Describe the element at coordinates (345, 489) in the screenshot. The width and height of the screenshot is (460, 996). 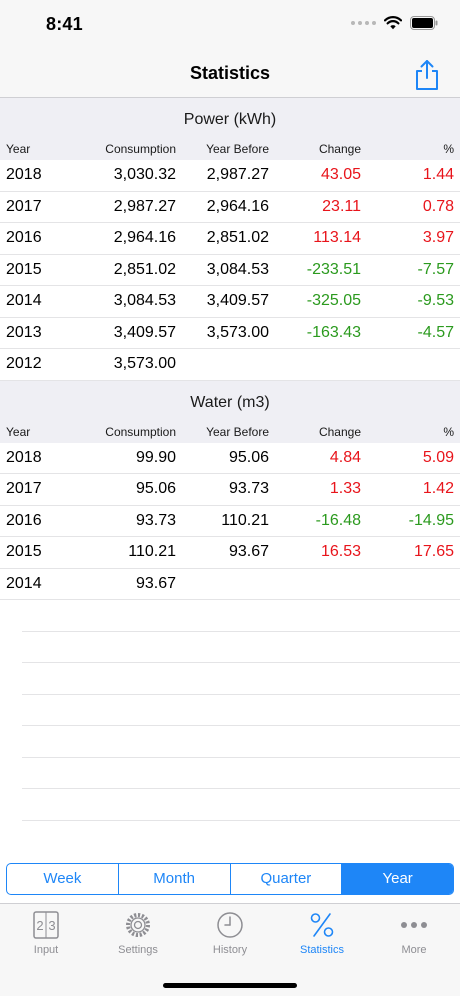
I see `change-cell: 1.33` at that location.